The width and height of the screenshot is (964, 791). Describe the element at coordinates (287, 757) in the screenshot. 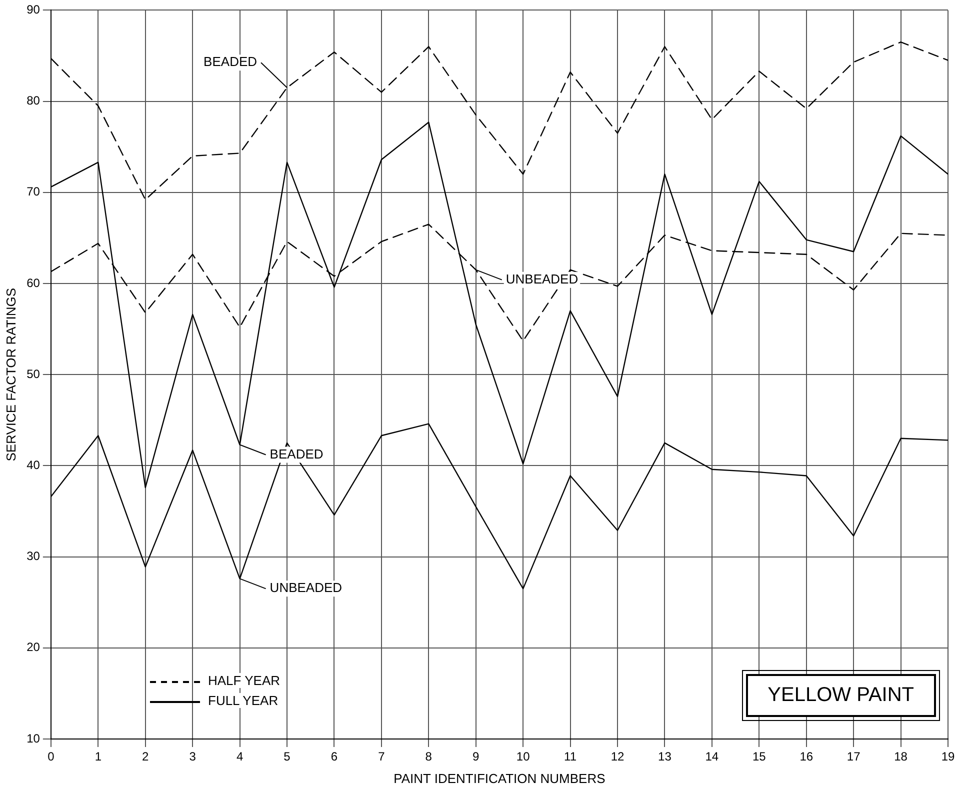

I see `x-tick-label: 5` at that location.